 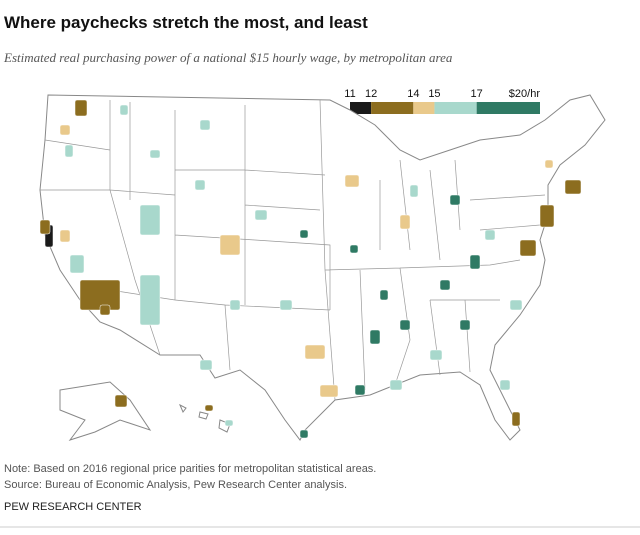 What do you see at coordinates (73, 507) in the screenshot?
I see `brand: PEW RESEARCH CENTER` at bounding box center [73, 507].